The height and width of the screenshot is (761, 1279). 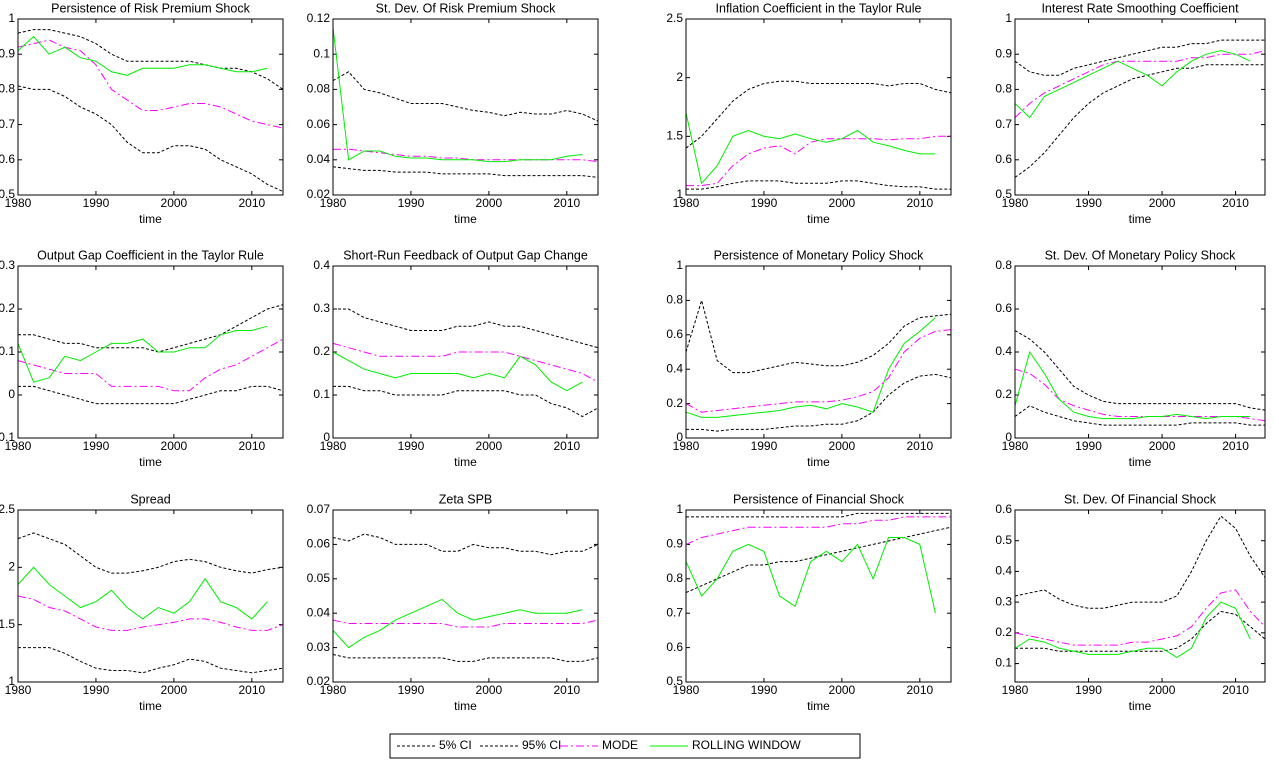 I want to click on chart-title: Persistence of Risk Premium Shock, so click(x=150, y=8).